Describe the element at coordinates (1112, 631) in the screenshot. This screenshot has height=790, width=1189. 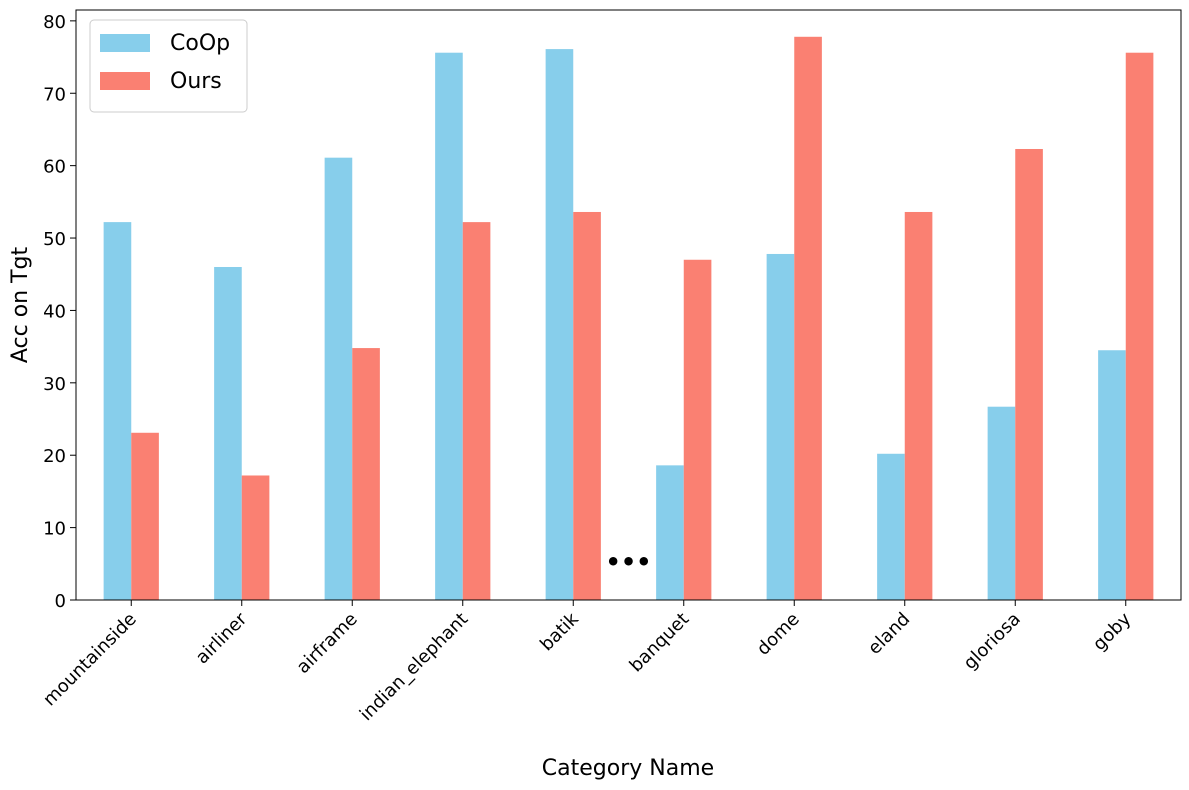
I see `x-tick-label: goby` at that location.